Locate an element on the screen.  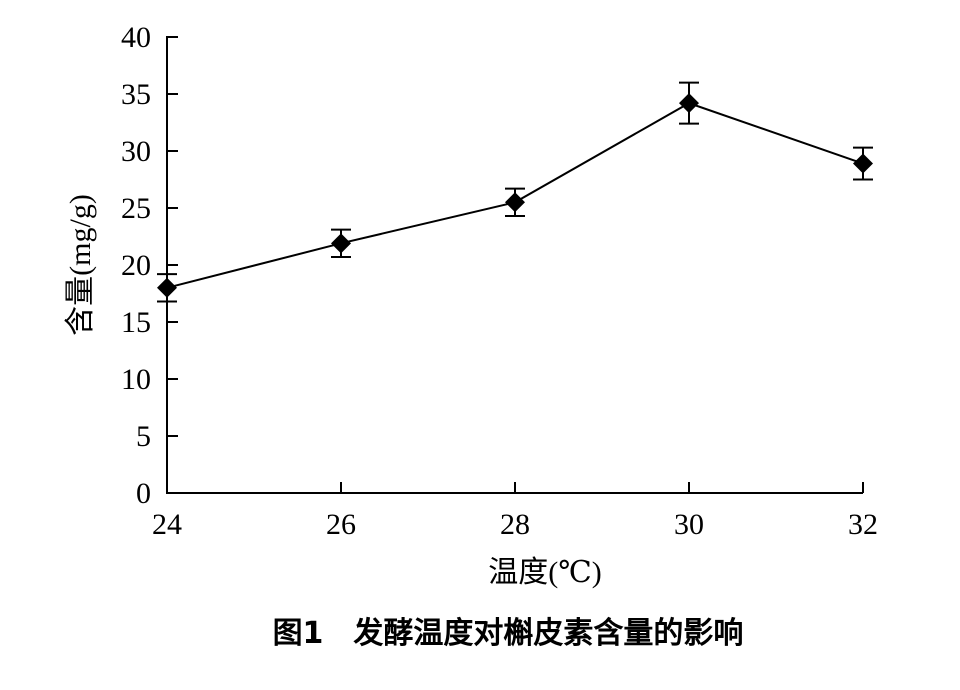
x-axis-title: 温度(℃) is located at coordinates (545, 572).